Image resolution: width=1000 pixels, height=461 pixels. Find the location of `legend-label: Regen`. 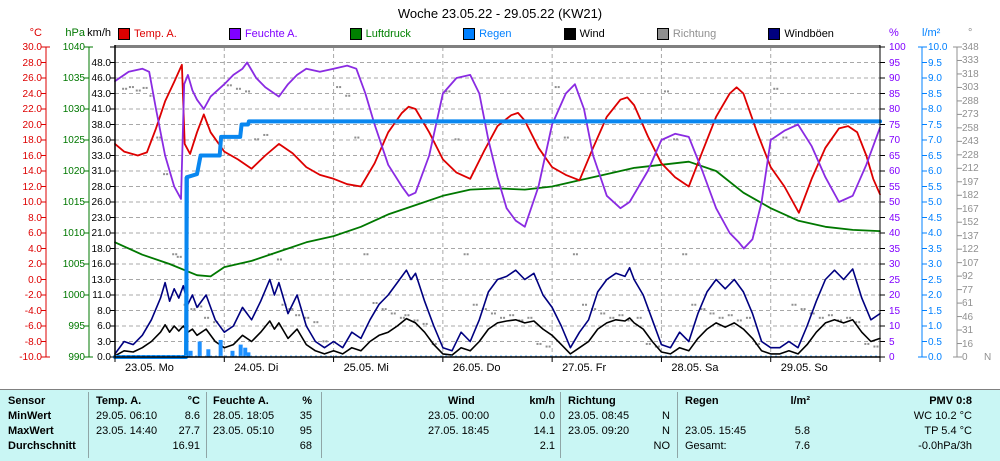

legend-label: Regen is located at coordinates (495, 34).